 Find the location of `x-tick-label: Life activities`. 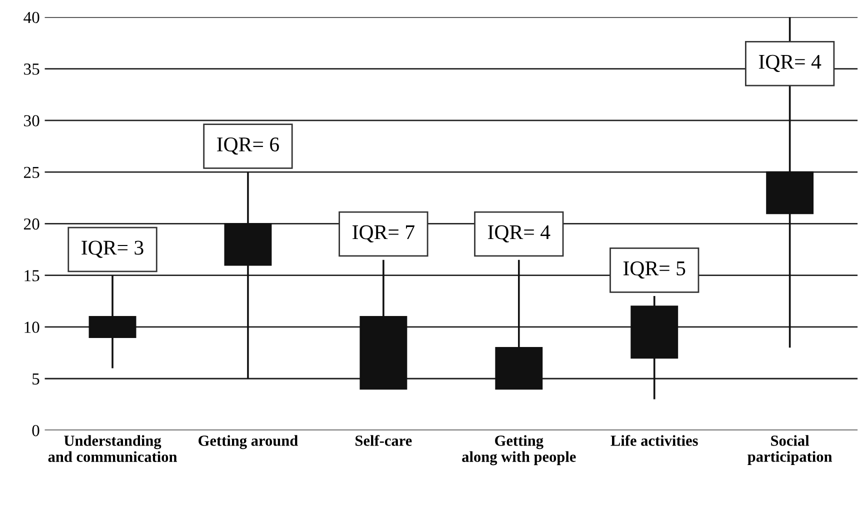

x-tick-label: Life activities is located at coordinates (654, 440).